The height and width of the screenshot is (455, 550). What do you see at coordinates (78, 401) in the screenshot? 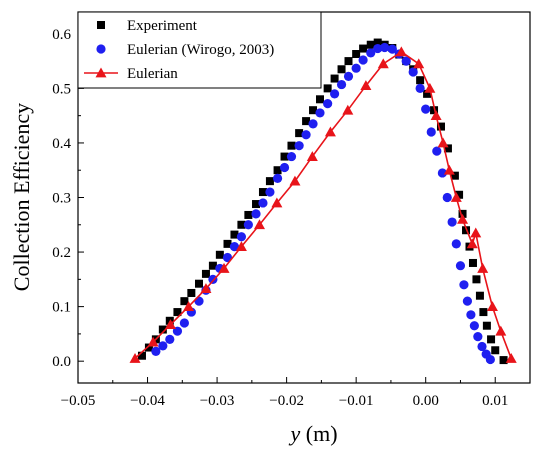
I see `x-tick-label: −0.05` at bounding box center [78, 401].